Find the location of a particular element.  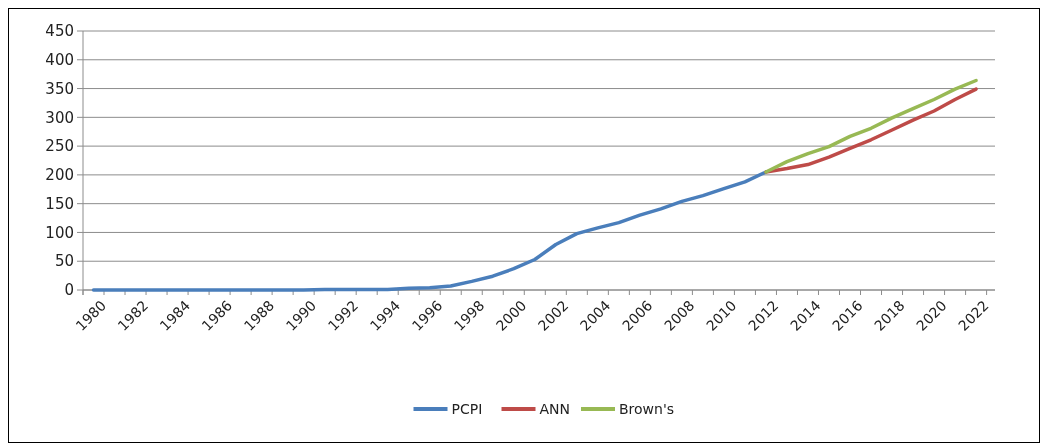

y-tick-label: 50 is located at coordinates (64, 261).